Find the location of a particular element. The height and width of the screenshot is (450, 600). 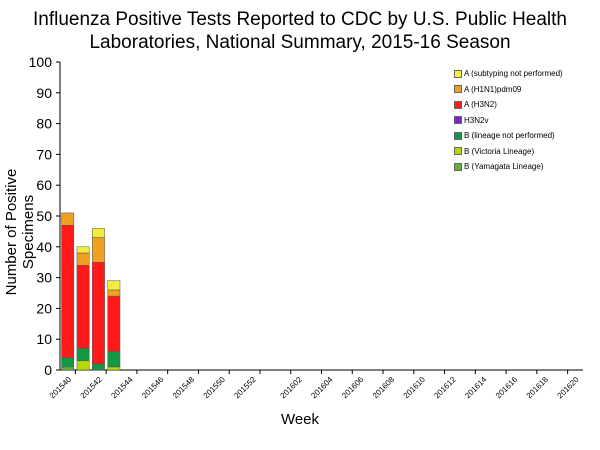

x-tick-label: 201550 is located at coordinates (215, 388).